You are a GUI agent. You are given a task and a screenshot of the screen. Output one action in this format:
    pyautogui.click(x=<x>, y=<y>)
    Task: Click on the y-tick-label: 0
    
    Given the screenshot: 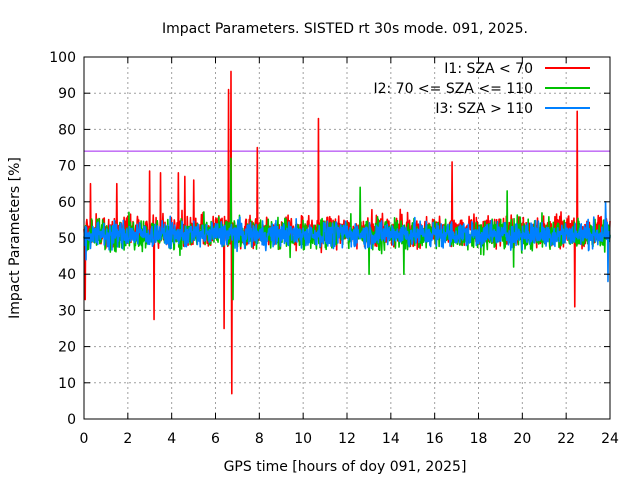 What is the action you would take?
    pyautogui.click(x=71, y=420)
    